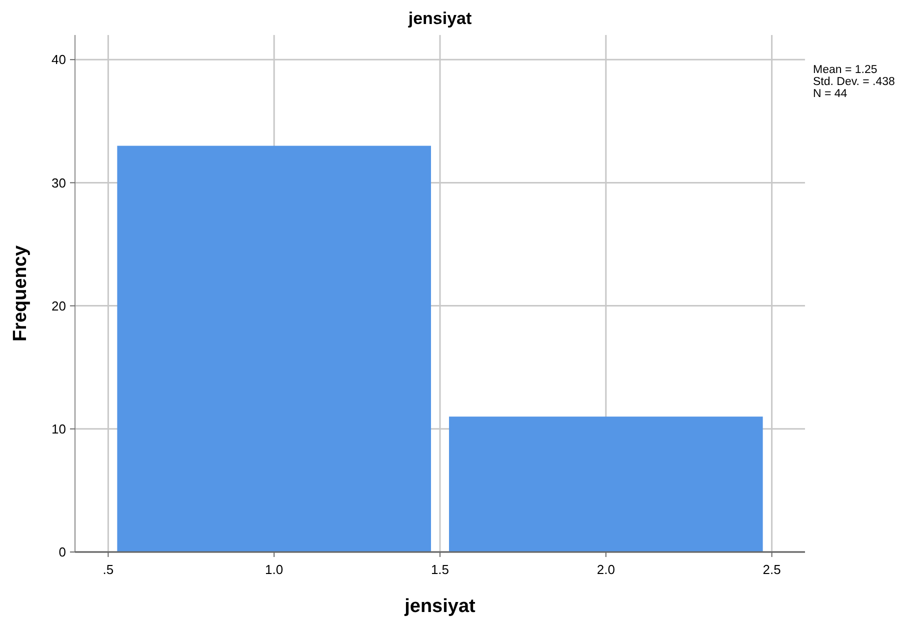  Describe the element at coordinates (854, 82) in the screenshot. I see `text: Std. Dev. = .438` at that location.